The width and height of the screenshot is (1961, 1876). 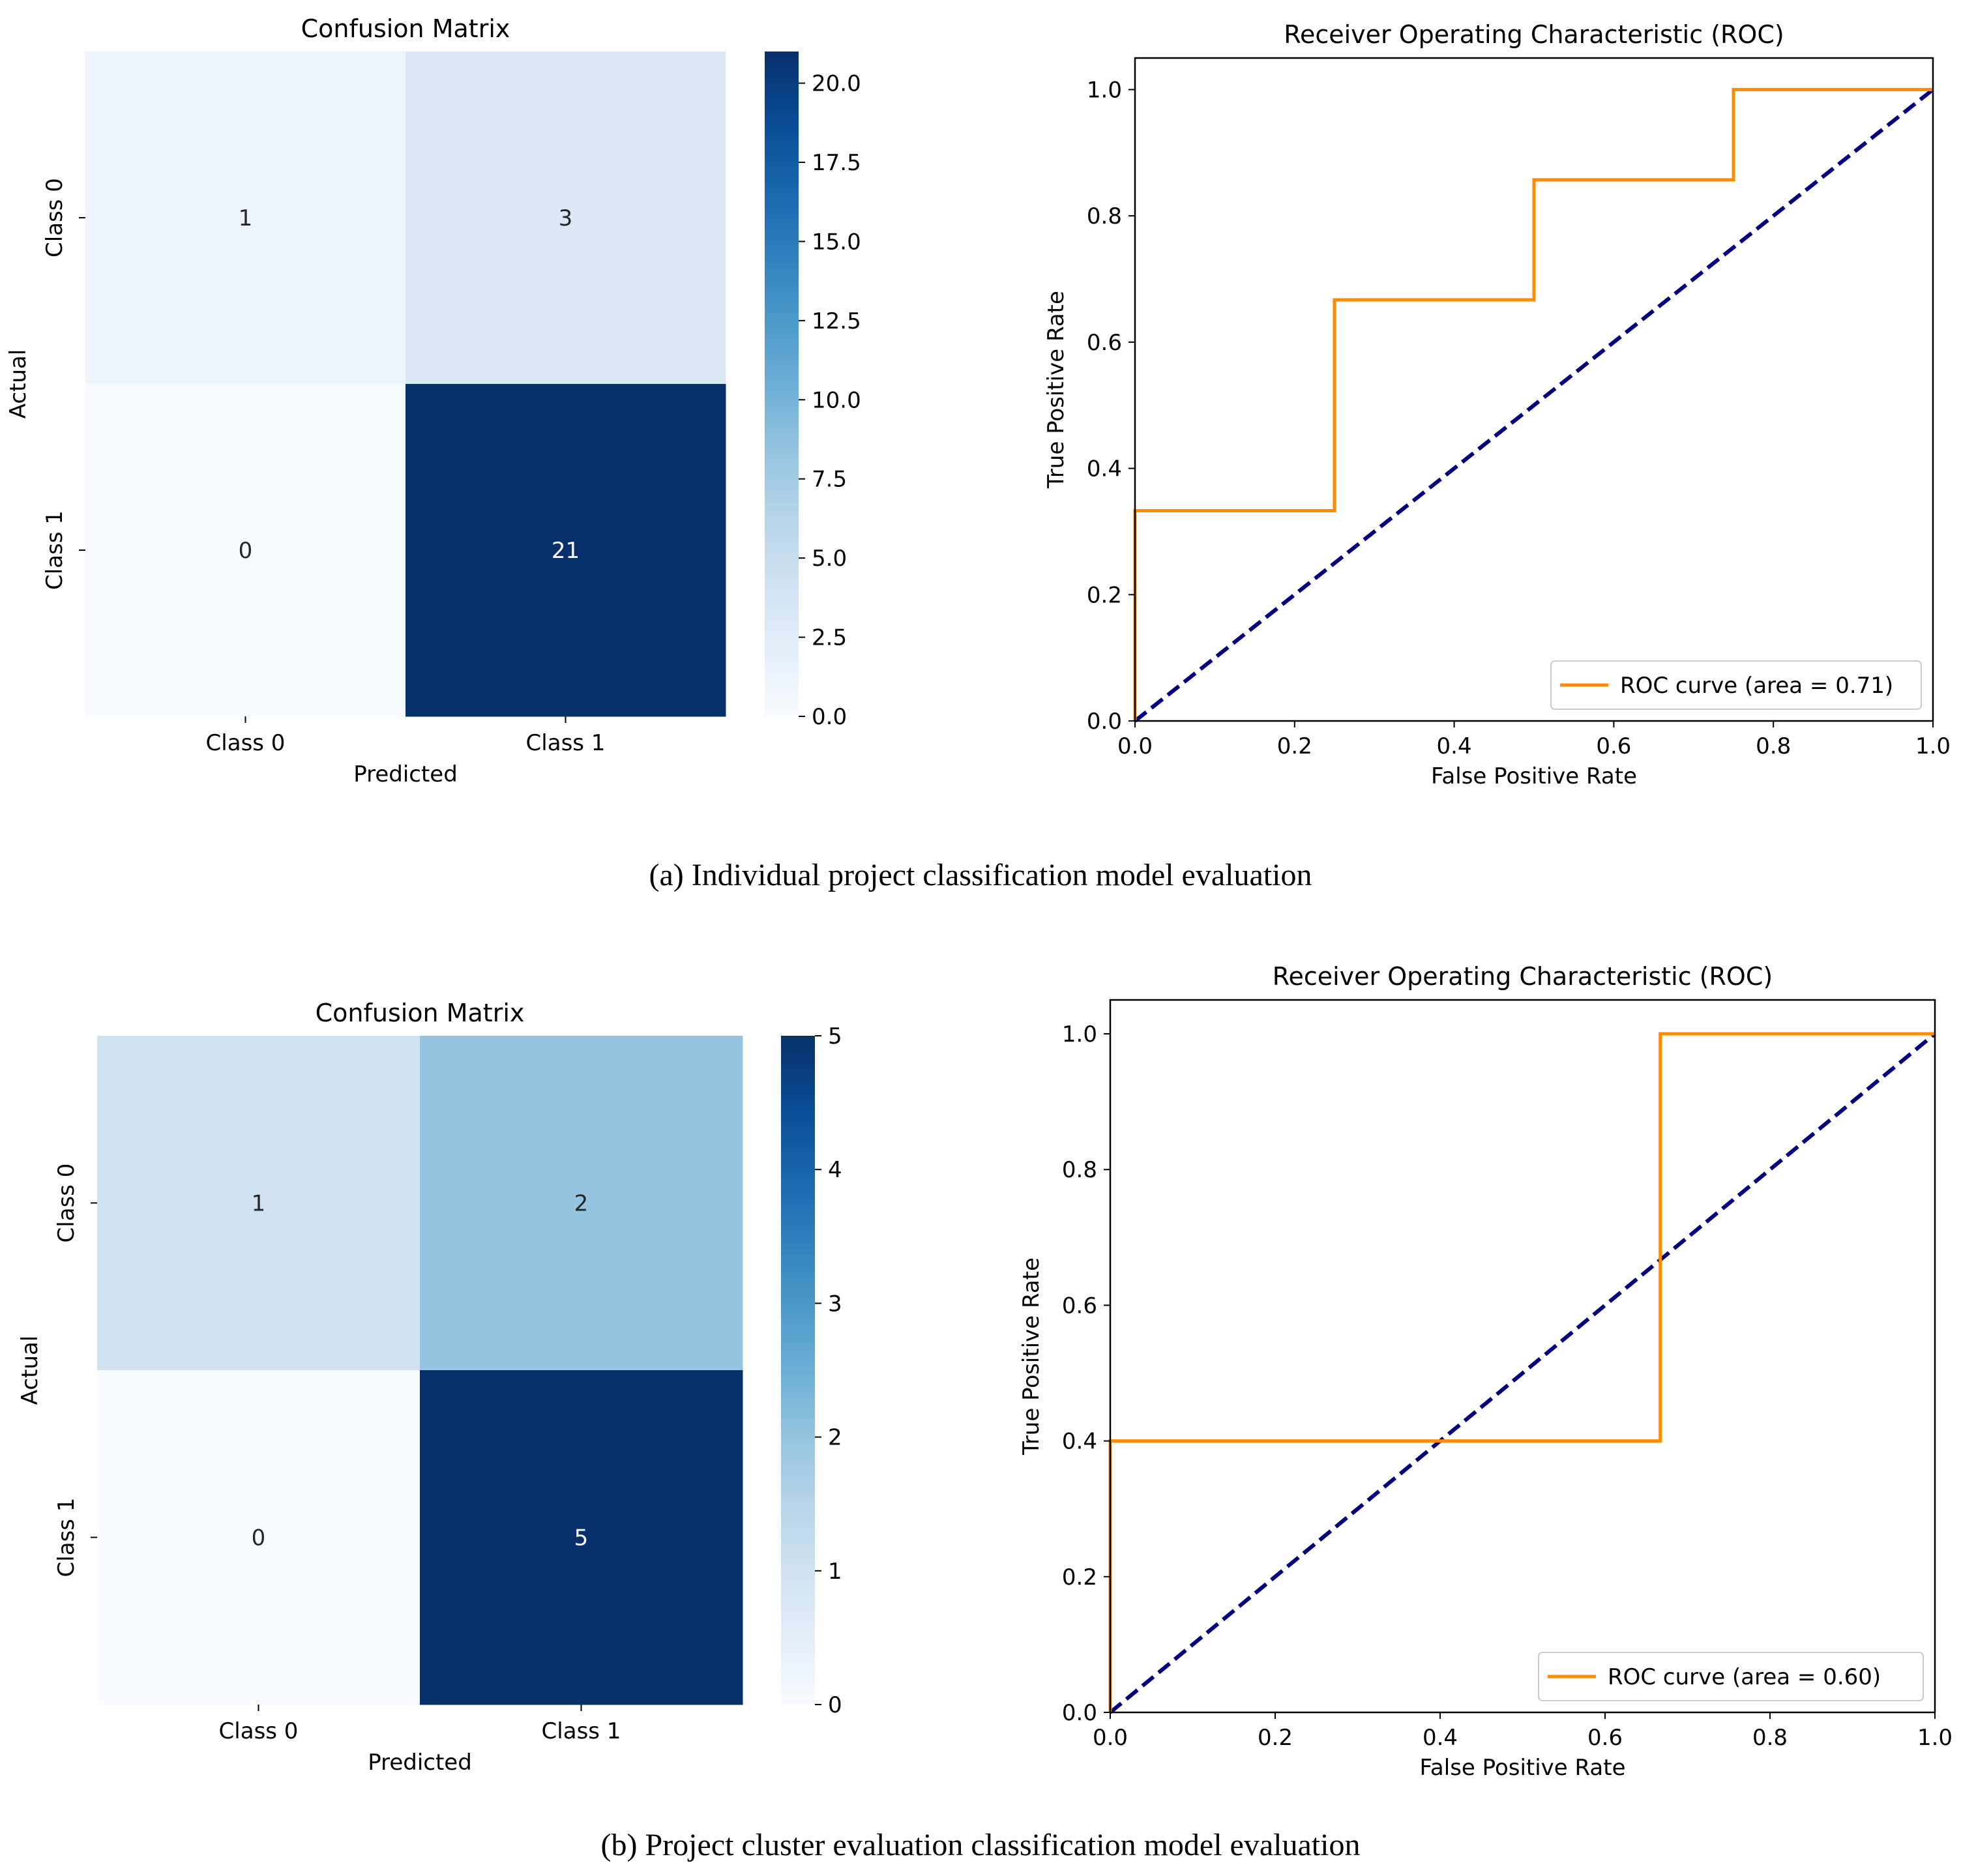 I want to click on colorbar-tick-label: 0.0, so click(x=829, y=717).